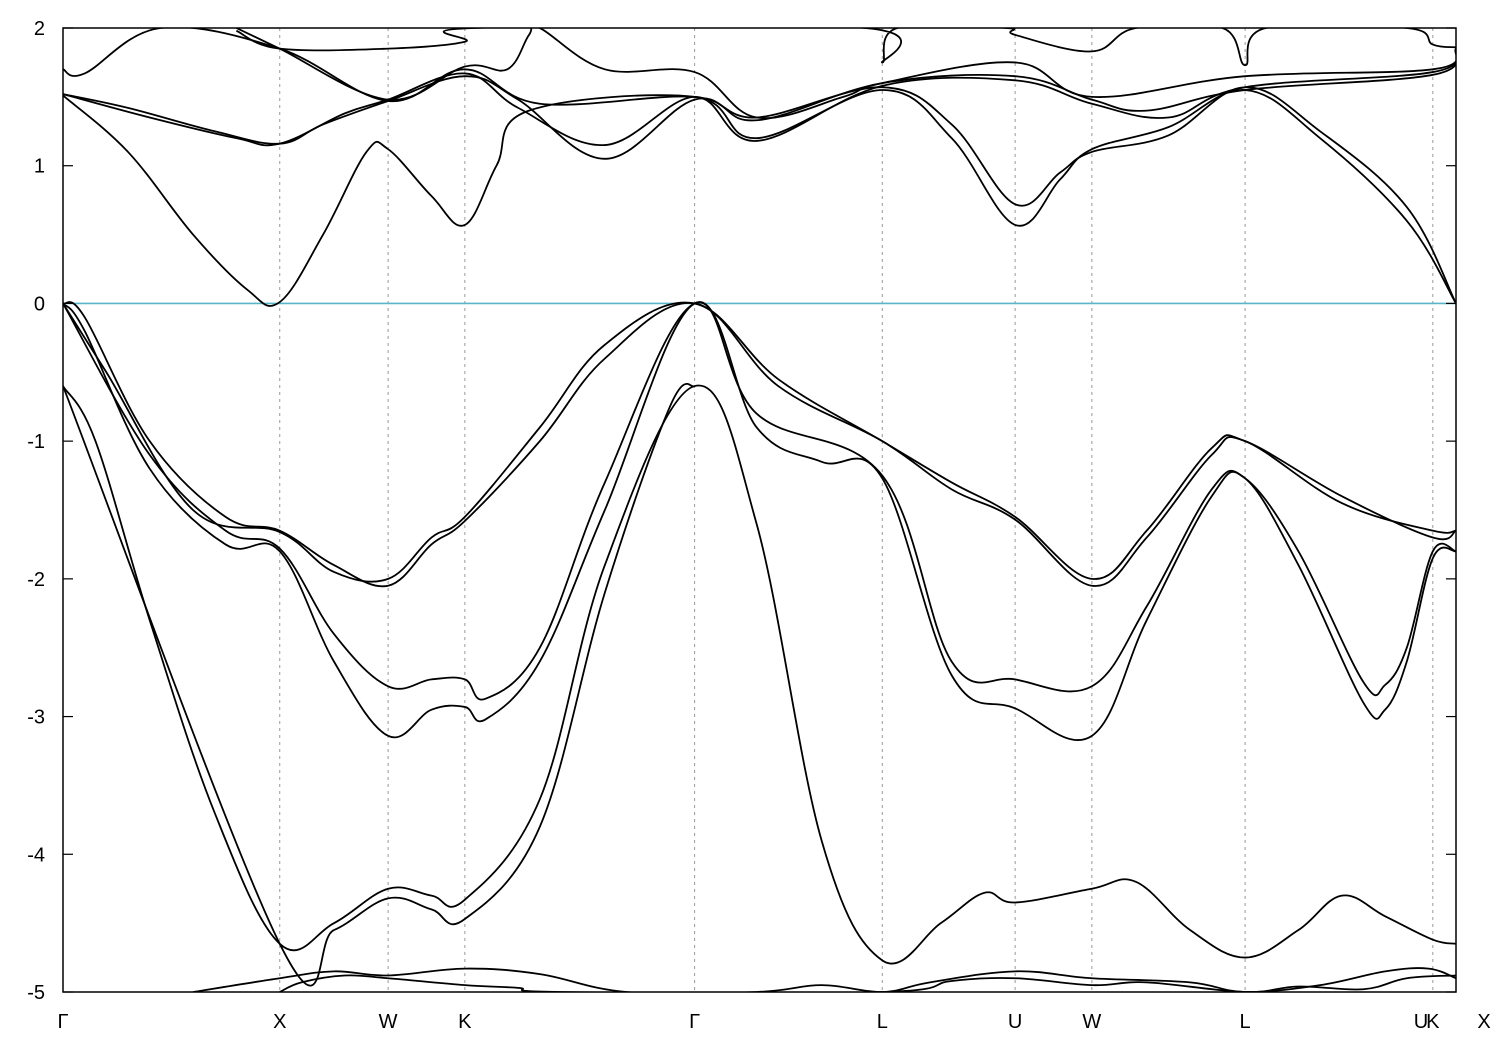 This screenshot has width=1500, height=1055. What do you see at coordinates (36, 993) in the screenshot?
I see `y-tick-label: -5` at bounding box center [36, 993].